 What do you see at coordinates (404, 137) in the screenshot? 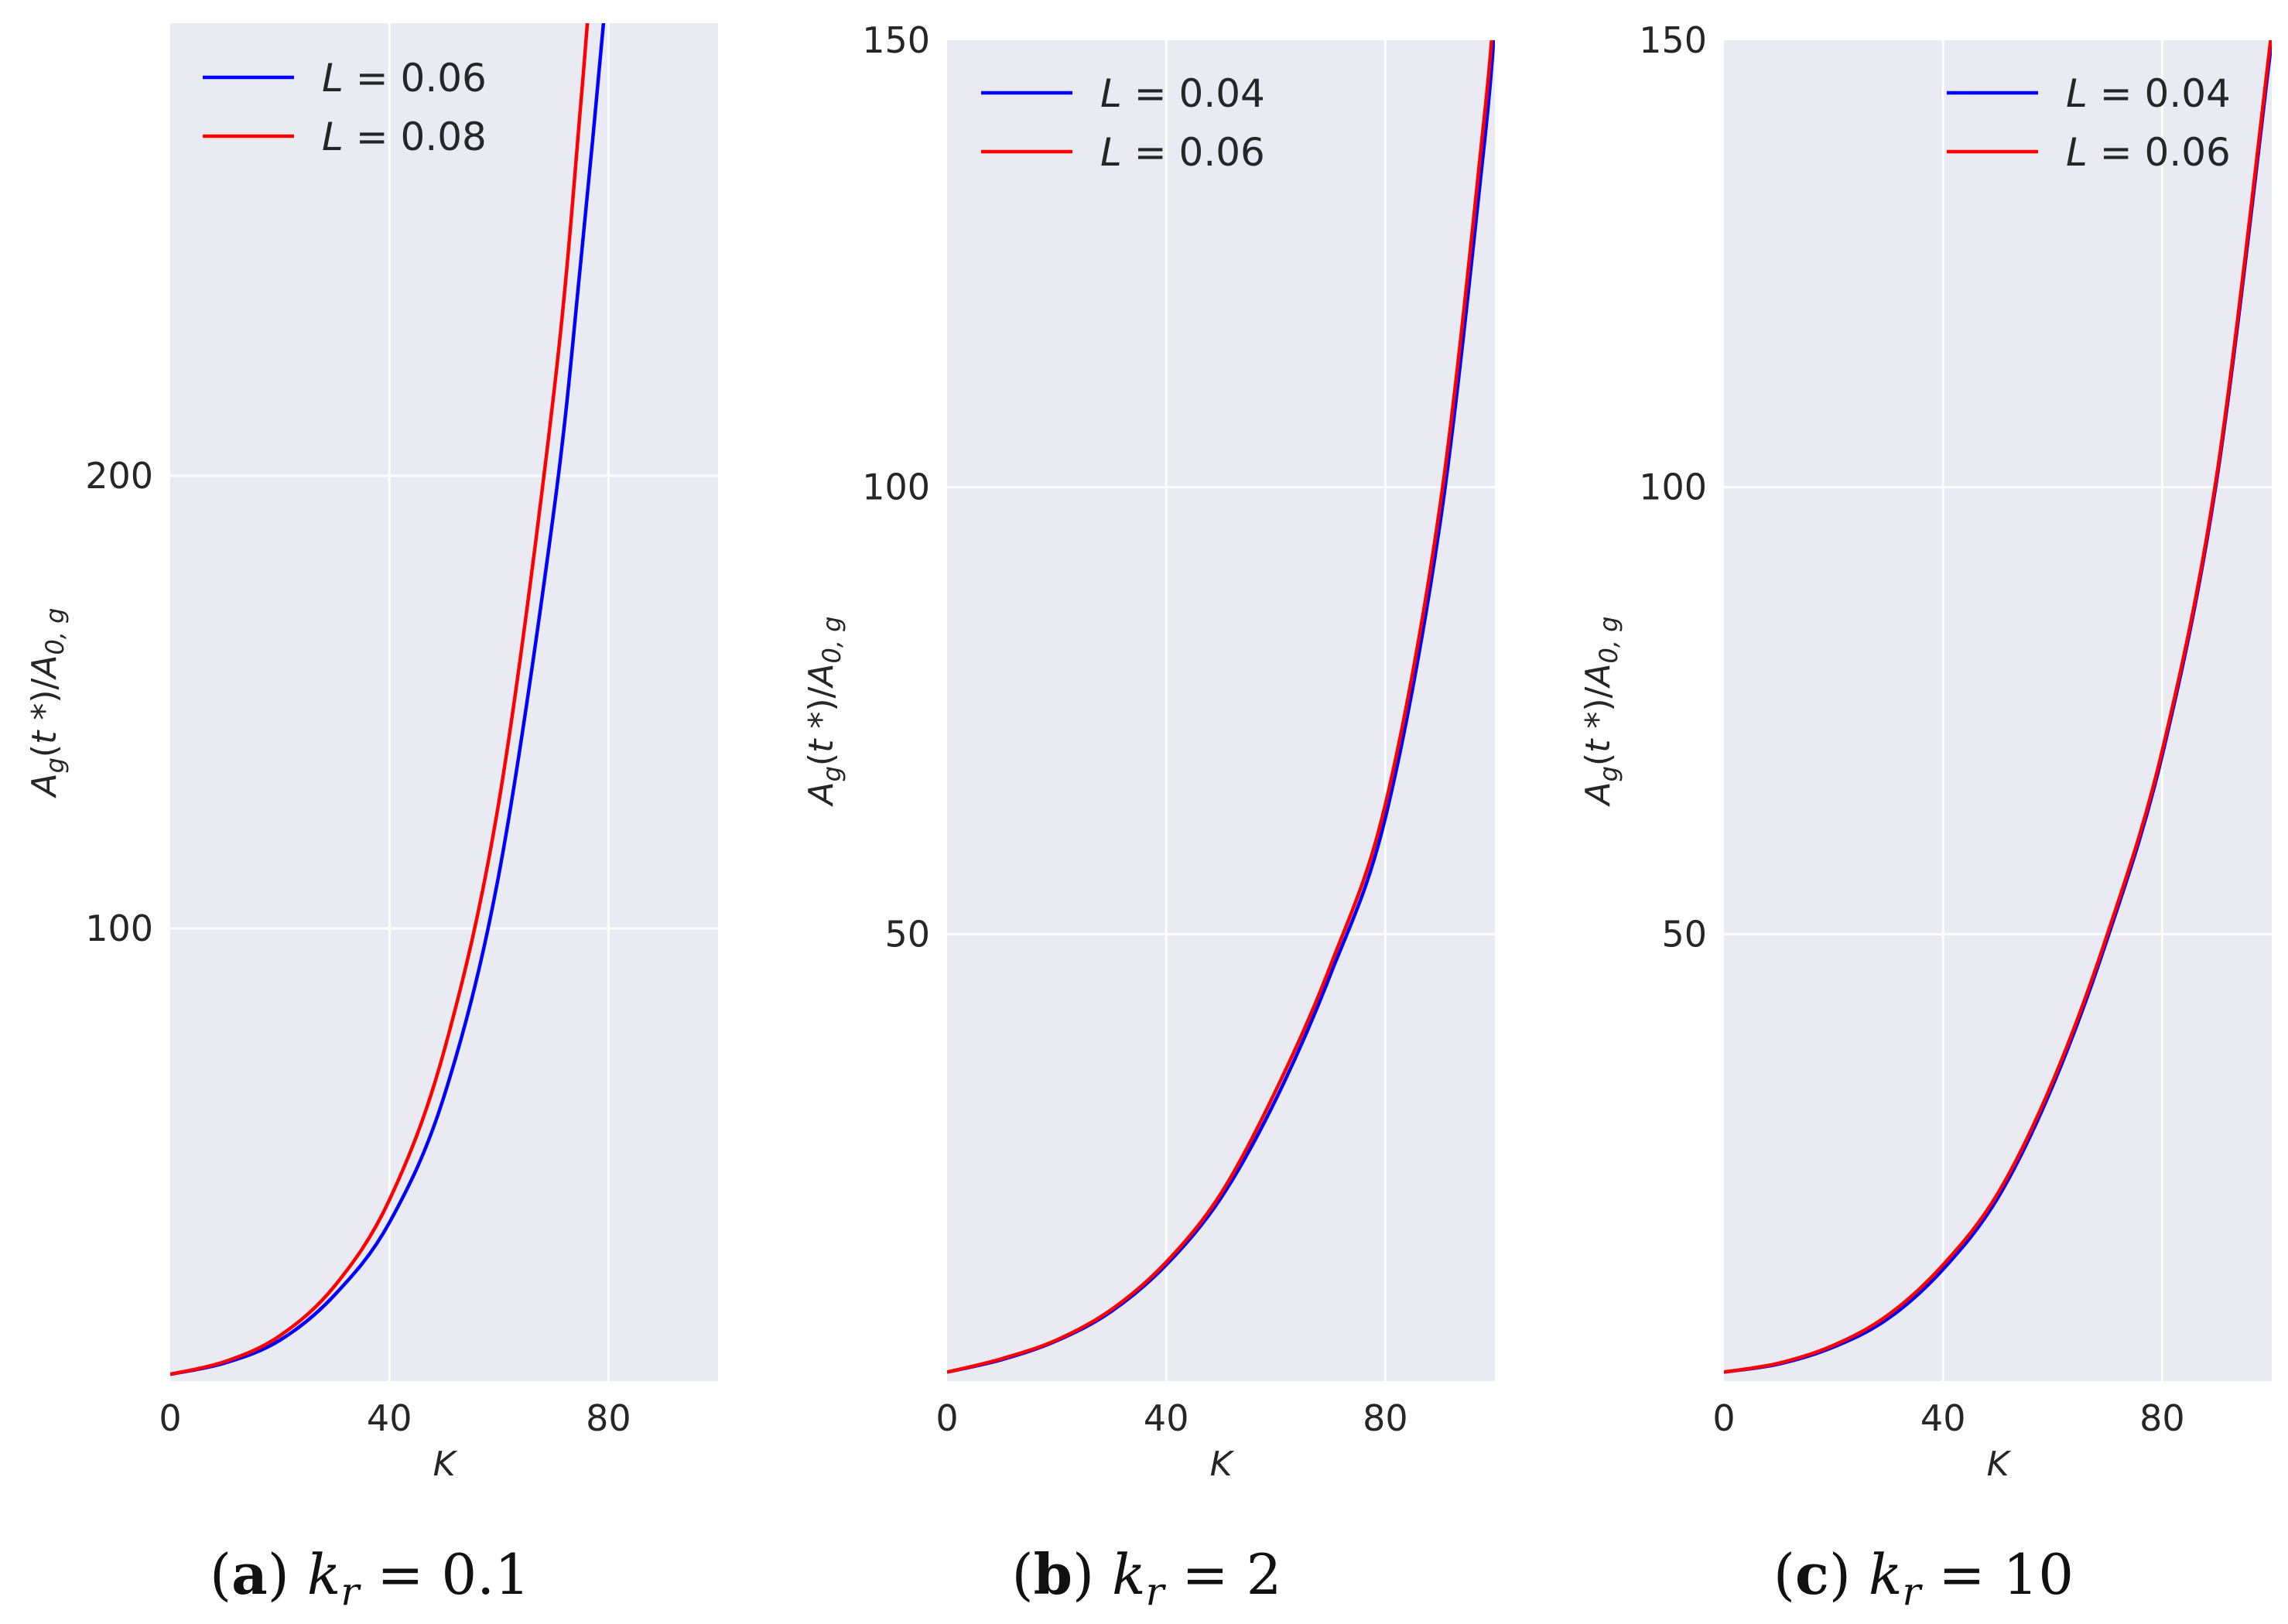
I see `legend-label: L = 0.08` at bounding box center [404, 137].